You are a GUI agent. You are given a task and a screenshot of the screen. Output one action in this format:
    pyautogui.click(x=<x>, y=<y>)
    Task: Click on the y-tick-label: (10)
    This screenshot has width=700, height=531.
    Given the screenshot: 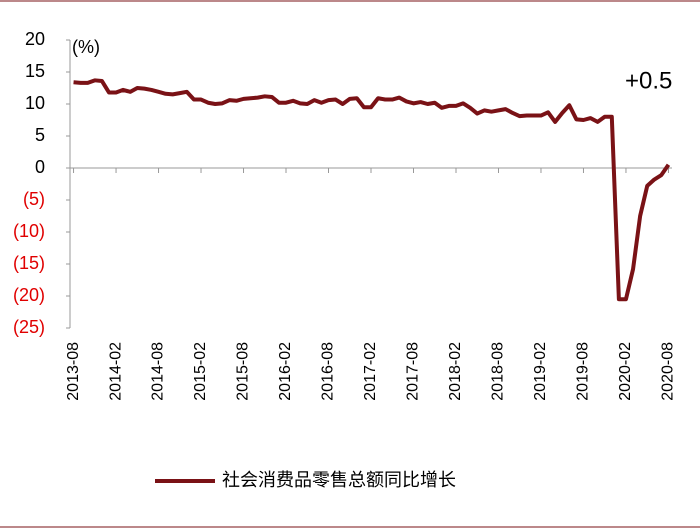 What is the action you would take?
    pyautogui.click(x=29, y=231)
    